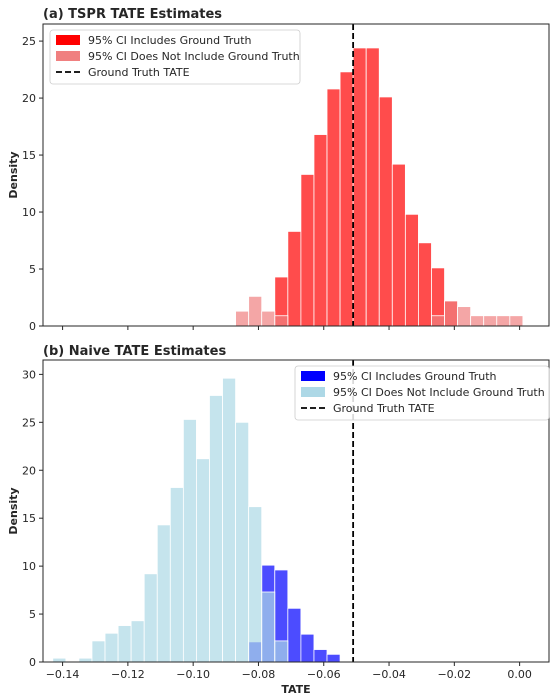  What do you see at coordinates (519, 674) in the screenshot?
I see `x-tick-label: 0.00` at bounding box center [519, 674].